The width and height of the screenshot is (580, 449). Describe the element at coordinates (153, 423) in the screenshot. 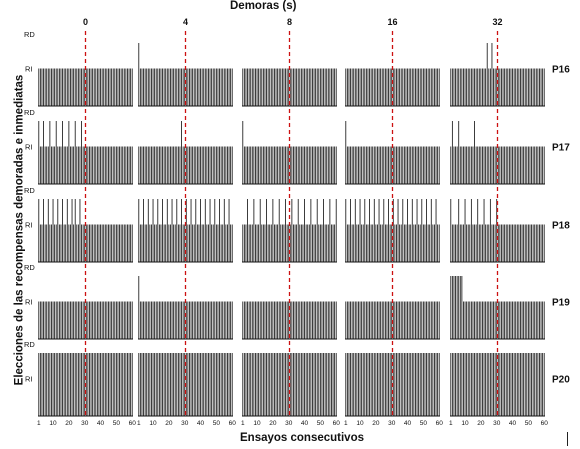

I see `x-tick-4-10: 10` at that location.